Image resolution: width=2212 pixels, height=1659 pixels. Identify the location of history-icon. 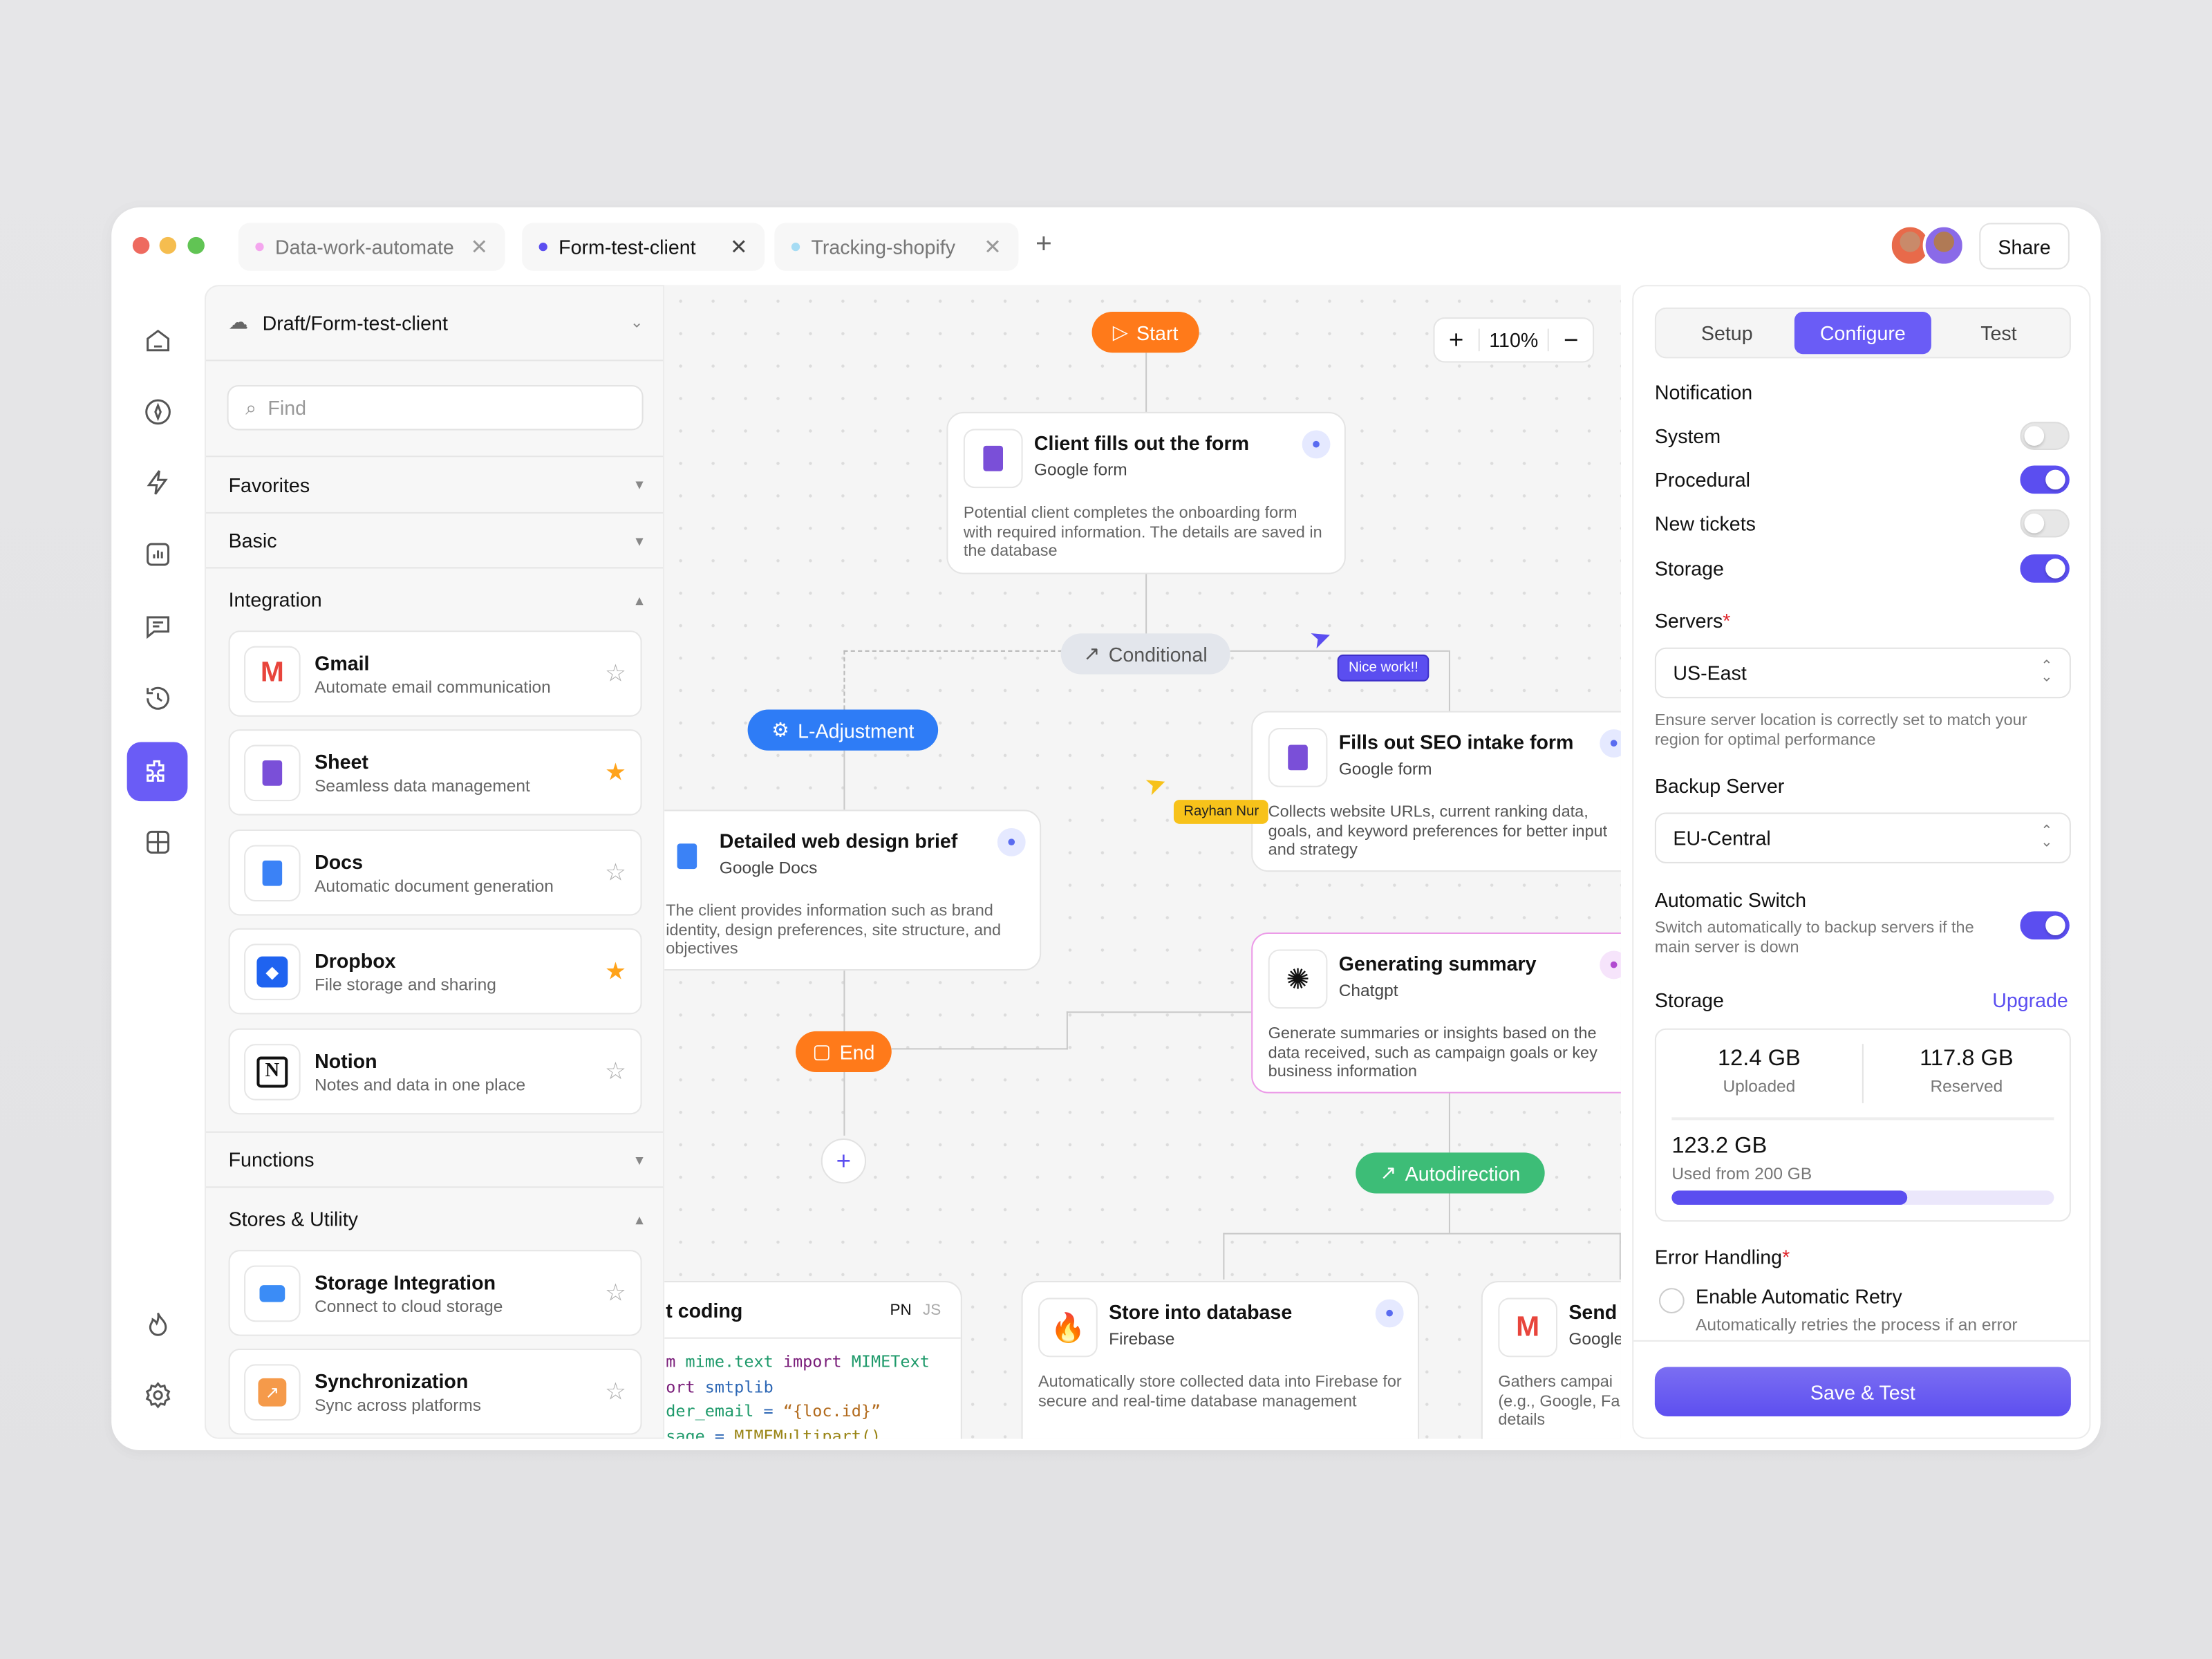
(158, 698).